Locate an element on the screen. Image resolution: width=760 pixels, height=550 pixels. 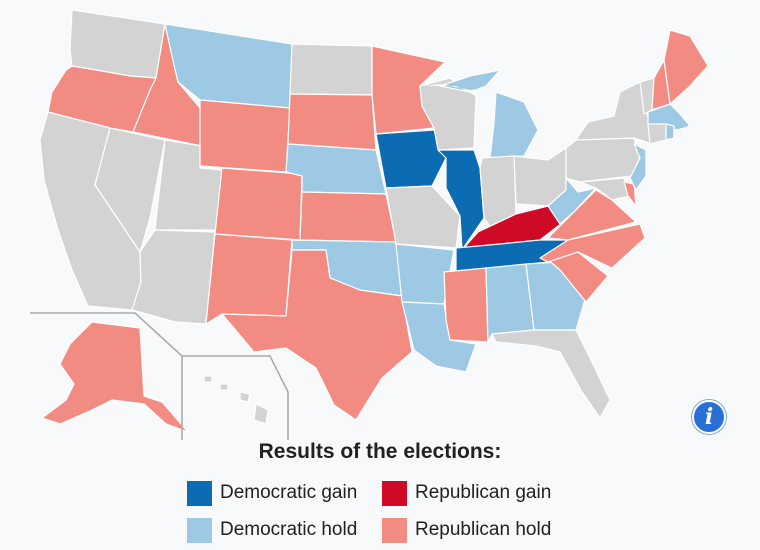
legend-swatch-democratic-gain is located at coordinates (199, 493).